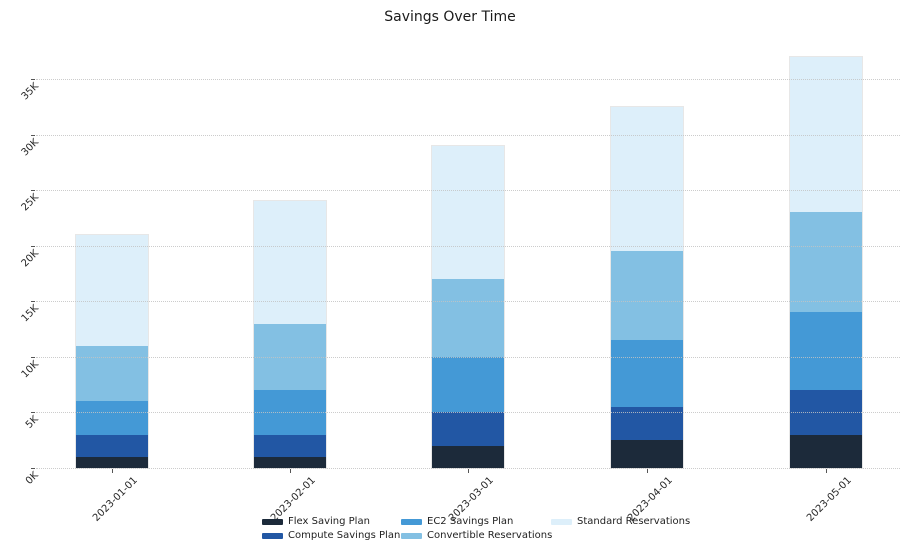 This screenshot has height=552, width=900. What do you see at coordinates (344, 535) in the screenshot?
I see `legend-label-compute-savings-plan: Compute Savings Plan` at bounding box center [344, 535].